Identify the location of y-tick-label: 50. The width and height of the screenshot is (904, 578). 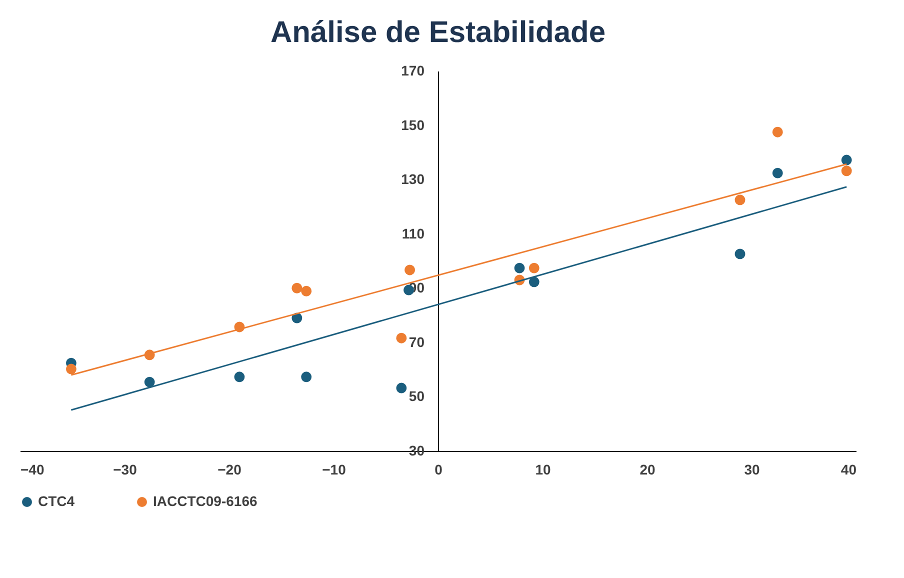
(416, 396).